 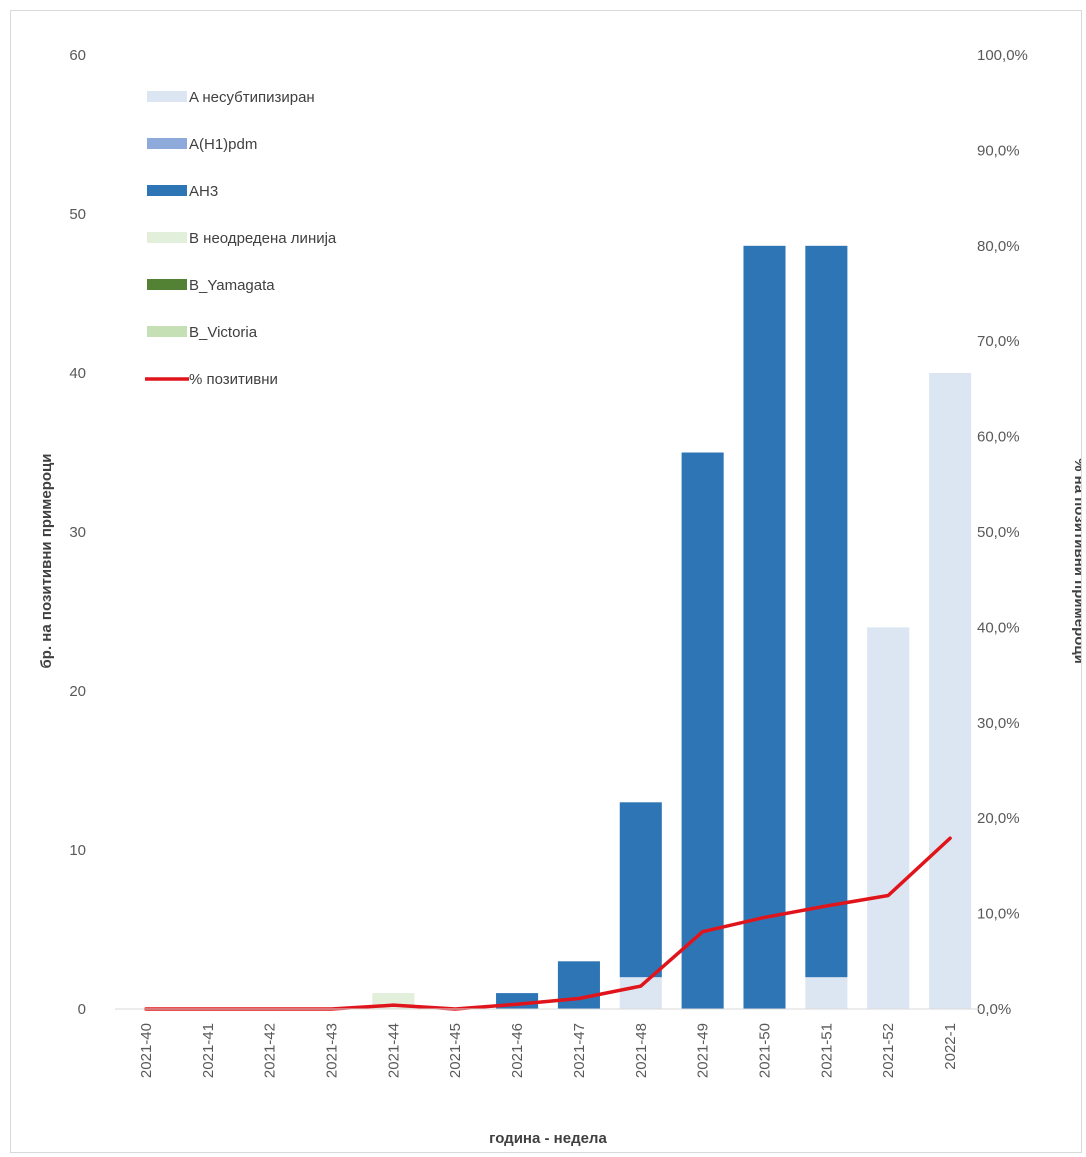 What do you see at coordinates (641, 1050) in the screenshot?
I see `x-tick-label: 2021-48` at bounding box center [641, 1050].